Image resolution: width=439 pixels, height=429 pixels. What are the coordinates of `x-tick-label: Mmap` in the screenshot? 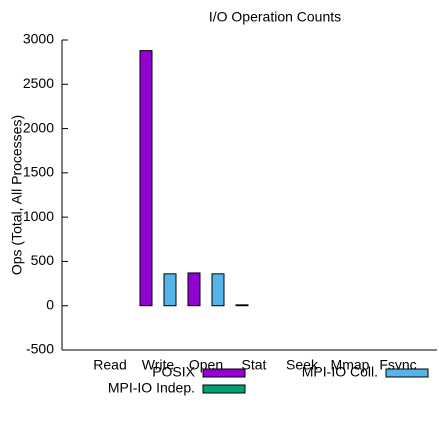 It's located at (350, 365).